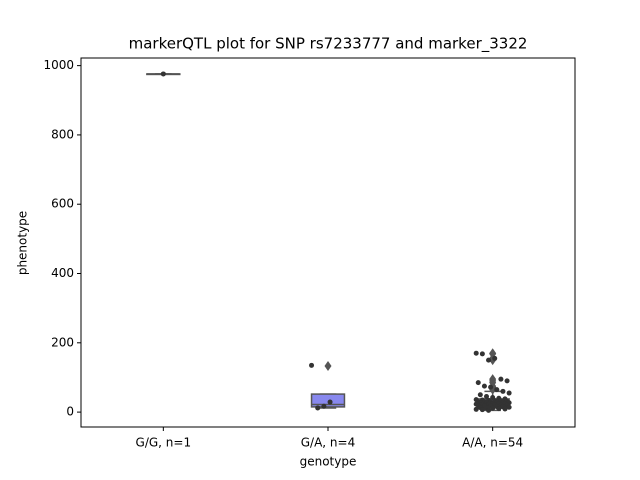 This screenshot has width=640, height=480. I want to click on y-tick-label: 200, so click(62, 342).